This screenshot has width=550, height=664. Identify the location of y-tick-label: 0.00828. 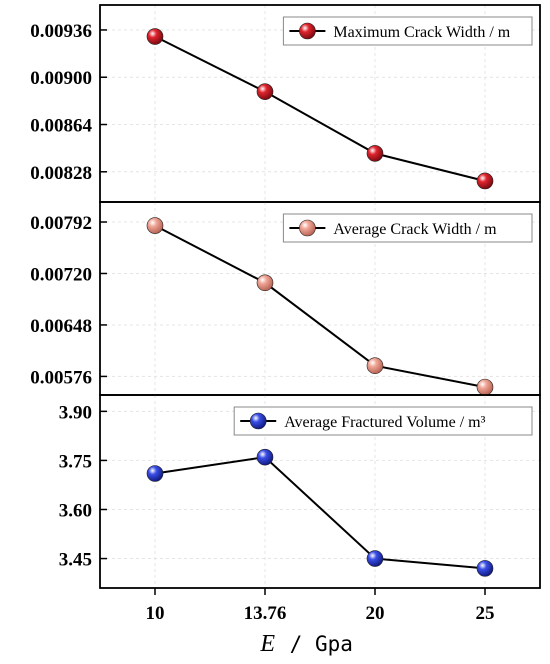
(61, 173).